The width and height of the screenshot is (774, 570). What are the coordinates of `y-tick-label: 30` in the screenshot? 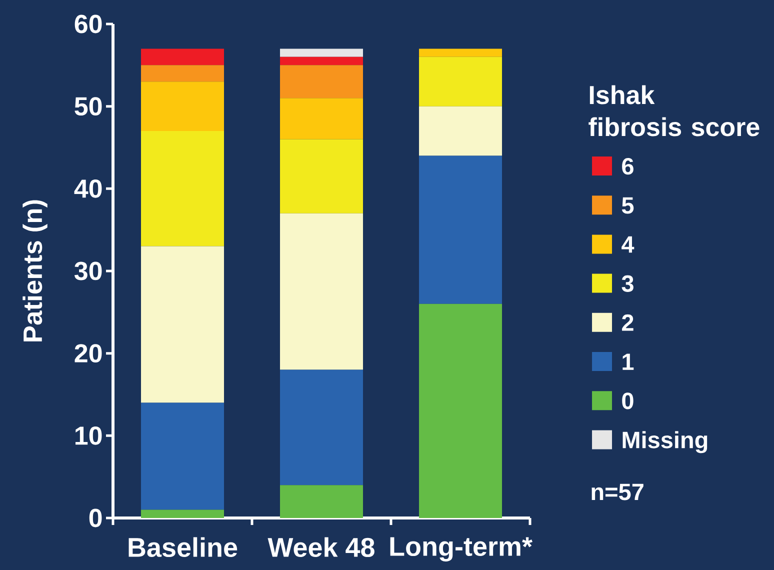 It's located at (88, 271).